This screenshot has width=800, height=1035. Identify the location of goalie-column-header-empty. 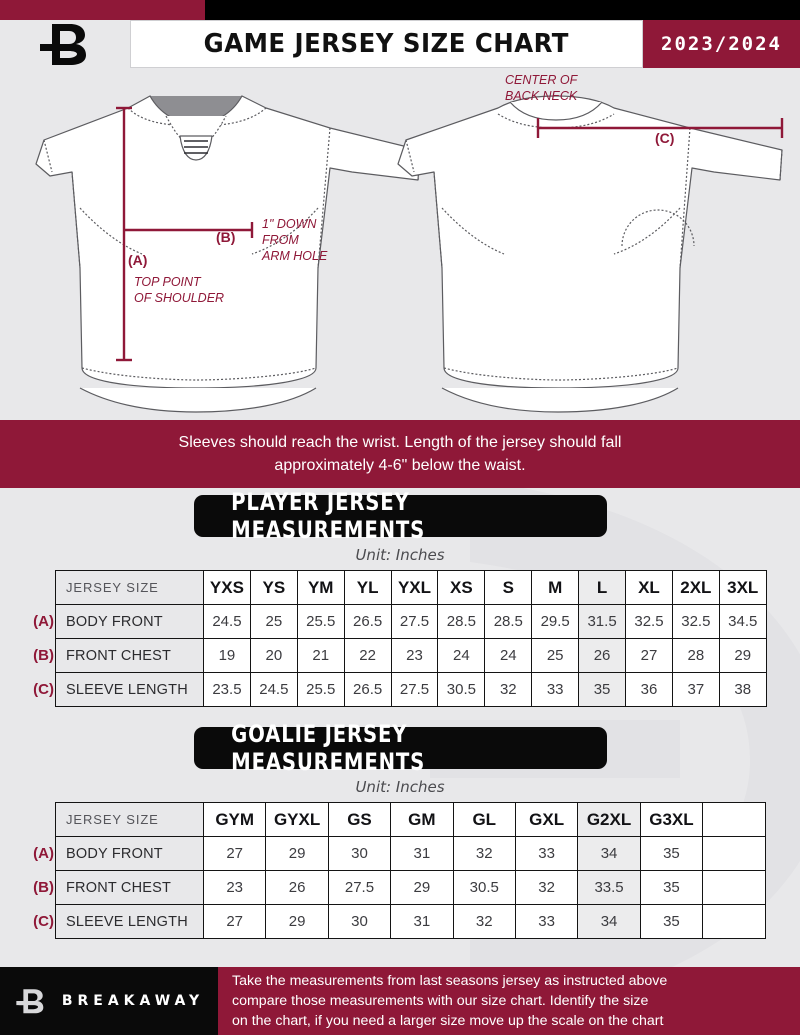
(734, 819).